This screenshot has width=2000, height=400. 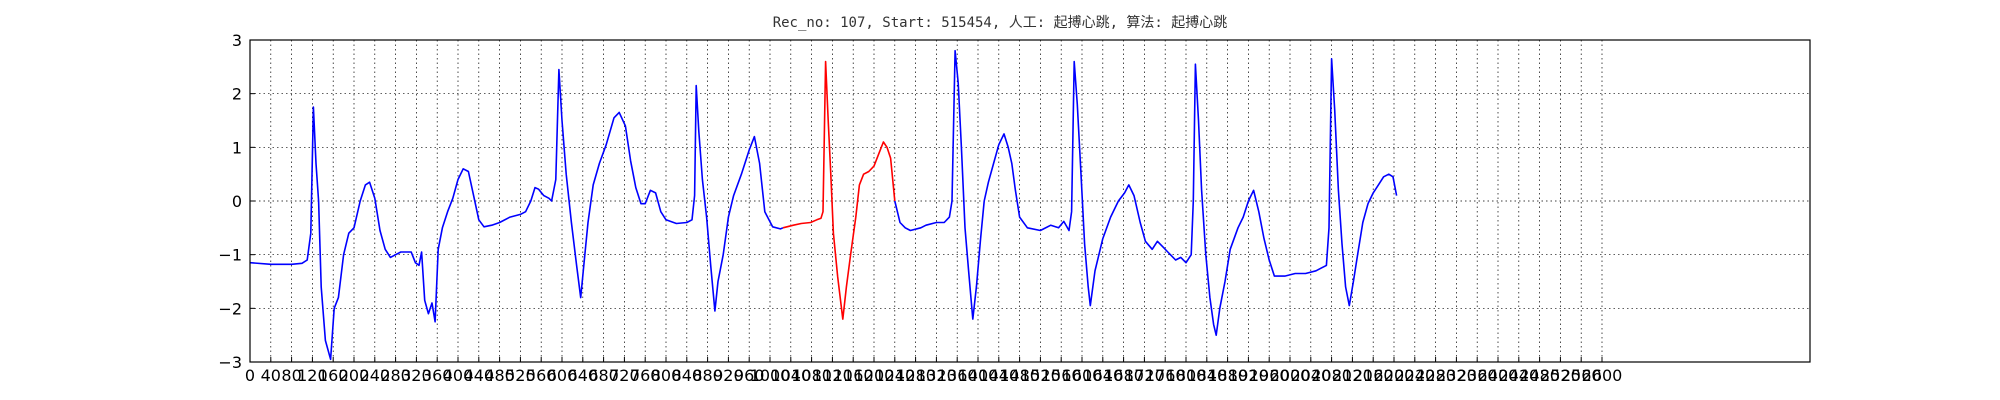 What do you see at coordinates (749, 375) in the screenshot?
I see `x-tick-label: 960` at bounding box center [749, 375].